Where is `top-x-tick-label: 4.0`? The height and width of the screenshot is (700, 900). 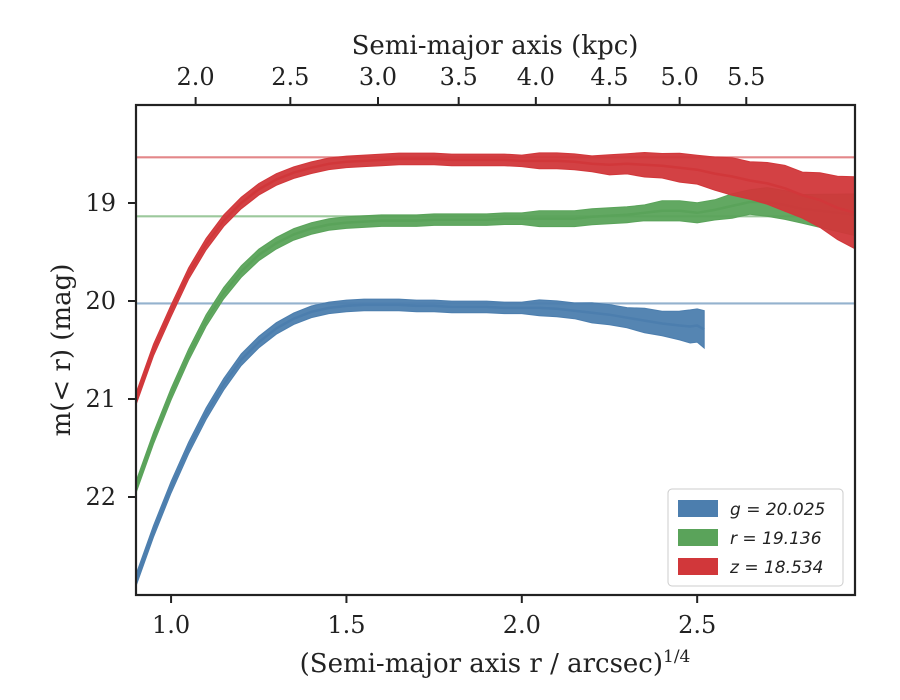
top-x-tick-label: 4.0 is located at coordinates (536, 77).